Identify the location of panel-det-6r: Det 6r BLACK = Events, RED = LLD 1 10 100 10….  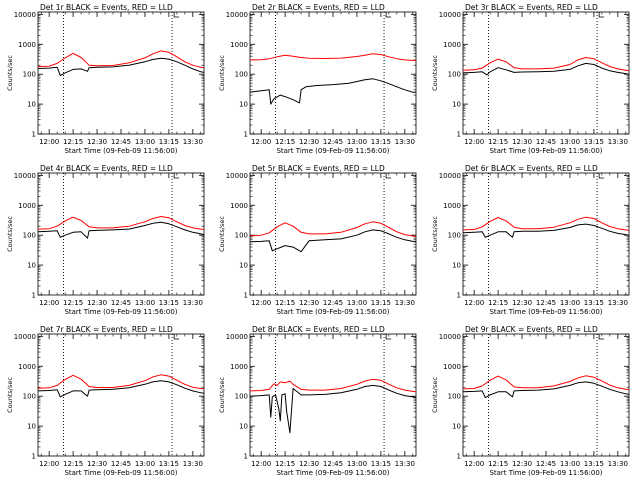
(530, 240).